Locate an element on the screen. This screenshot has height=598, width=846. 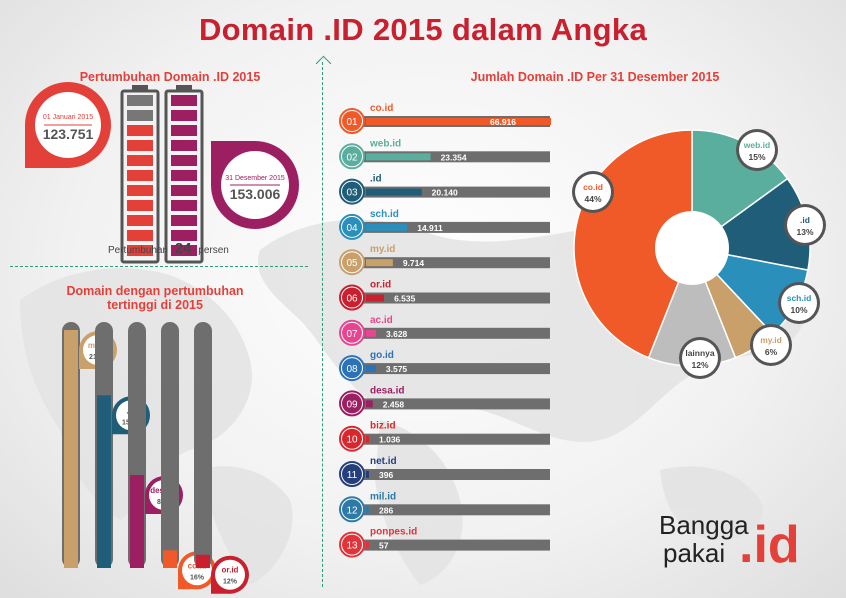
growth-caption-prefix: Pertumbuhan is located at coordinates (138, 250).